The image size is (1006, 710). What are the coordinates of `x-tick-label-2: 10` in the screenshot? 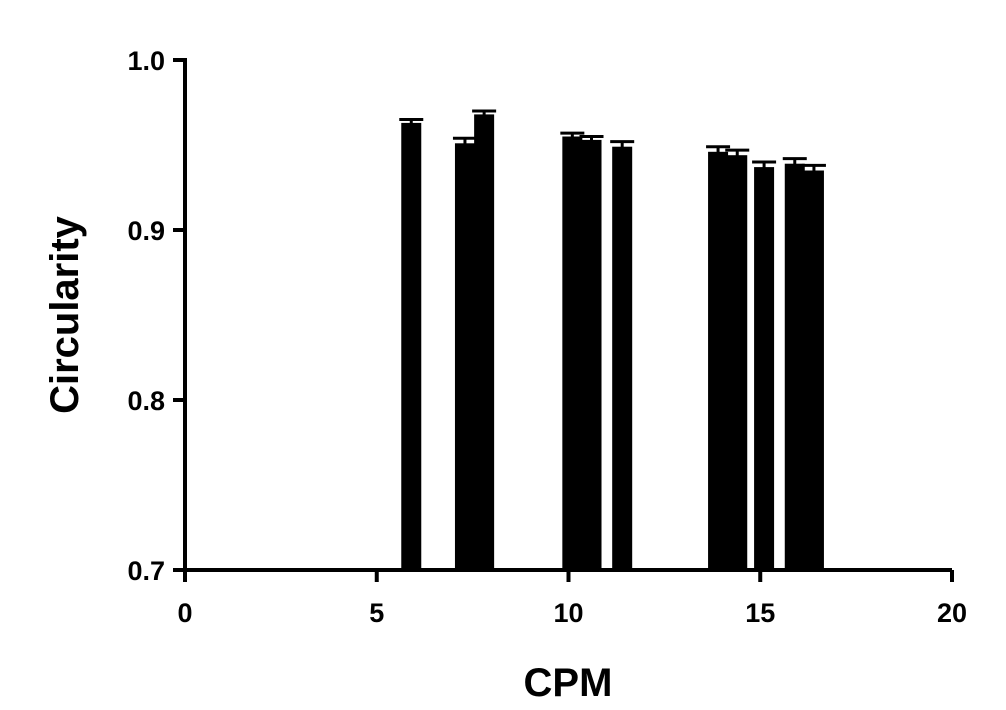 It's located at (568, 613).